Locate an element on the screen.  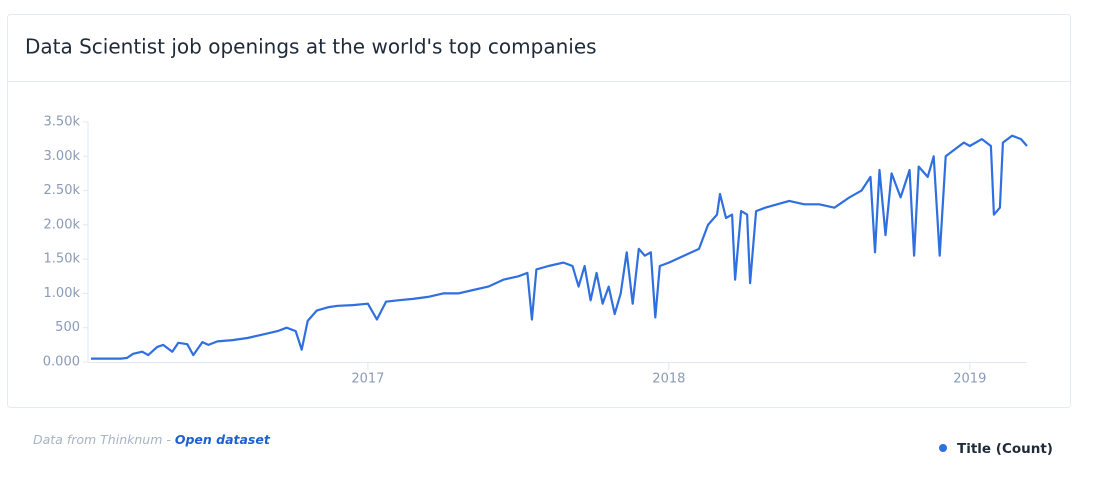
x-tick-label: 2019 is located at coordinates (969, 379).